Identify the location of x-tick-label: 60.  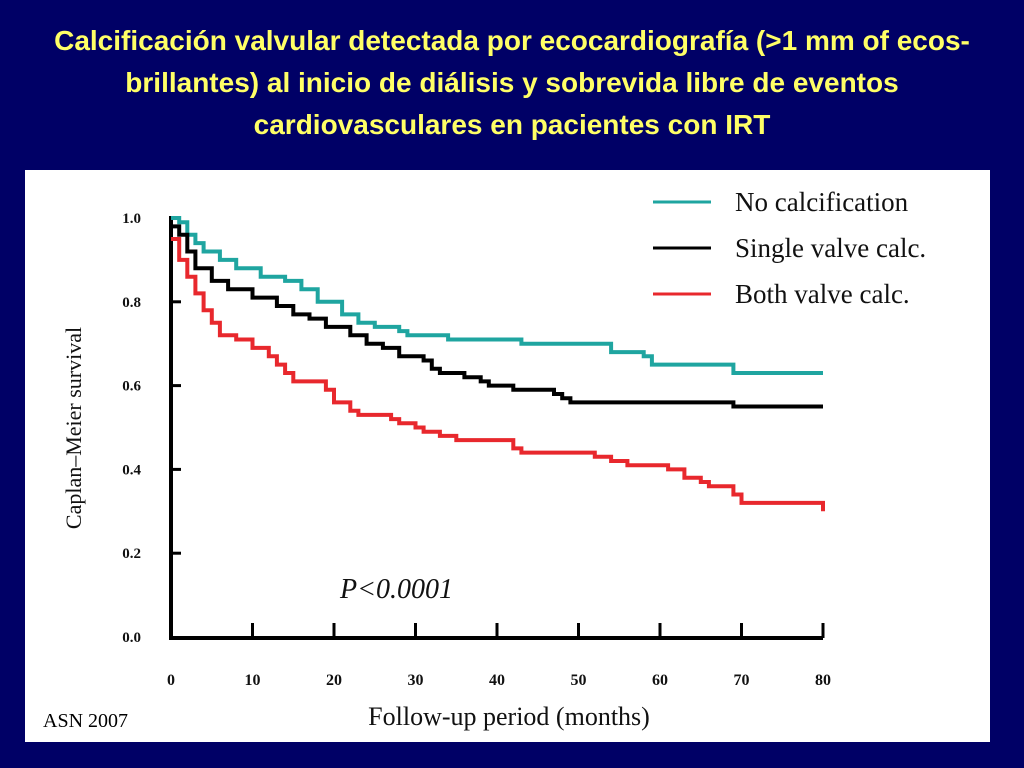
(660, 680).